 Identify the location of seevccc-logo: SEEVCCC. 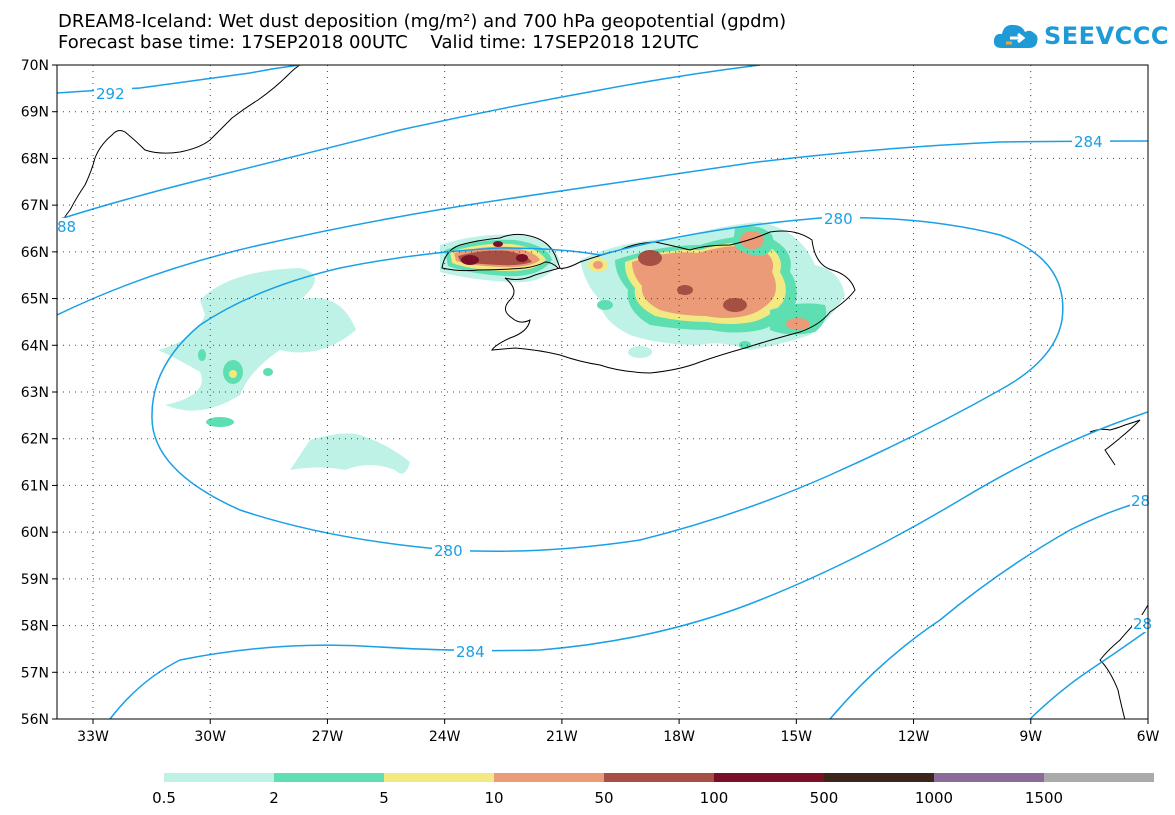
(1080, 36).